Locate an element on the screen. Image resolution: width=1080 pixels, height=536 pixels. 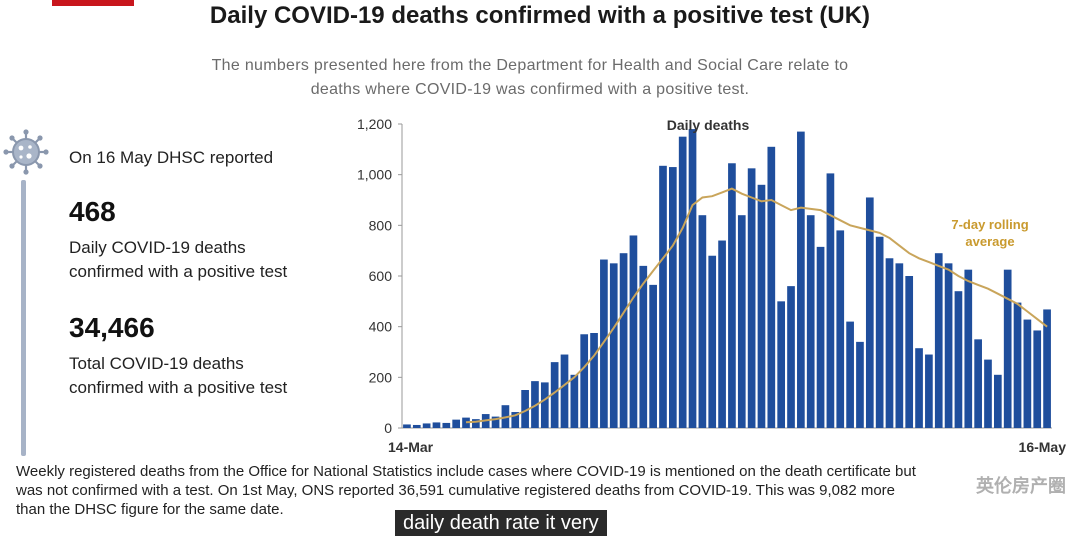
report-date-text: On 16 May DHSC reported is located at coordinates (171, 157).